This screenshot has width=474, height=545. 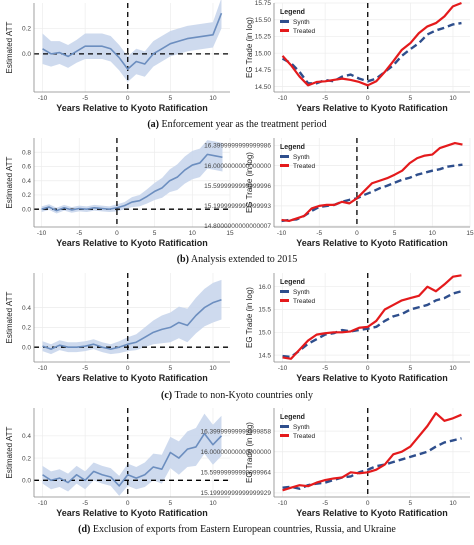 What do you see at coordinates (236, 452) in the screenshot?
I see `y-tick-label: 16.00000000000000000` at bounding box center [236, 452].